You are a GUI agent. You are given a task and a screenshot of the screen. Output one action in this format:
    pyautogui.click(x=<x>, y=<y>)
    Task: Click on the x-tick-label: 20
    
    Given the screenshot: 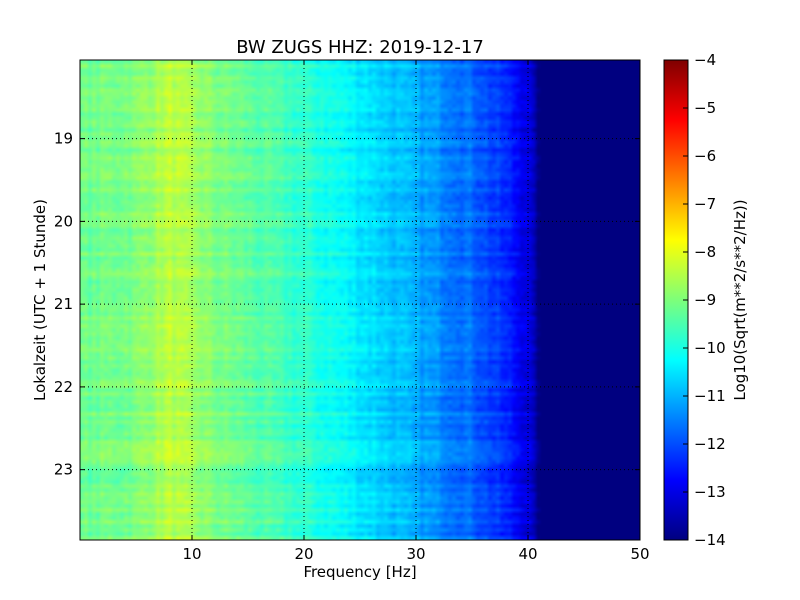 What is the action you would take?
    pyautogui.click(x=303, y=554)
    